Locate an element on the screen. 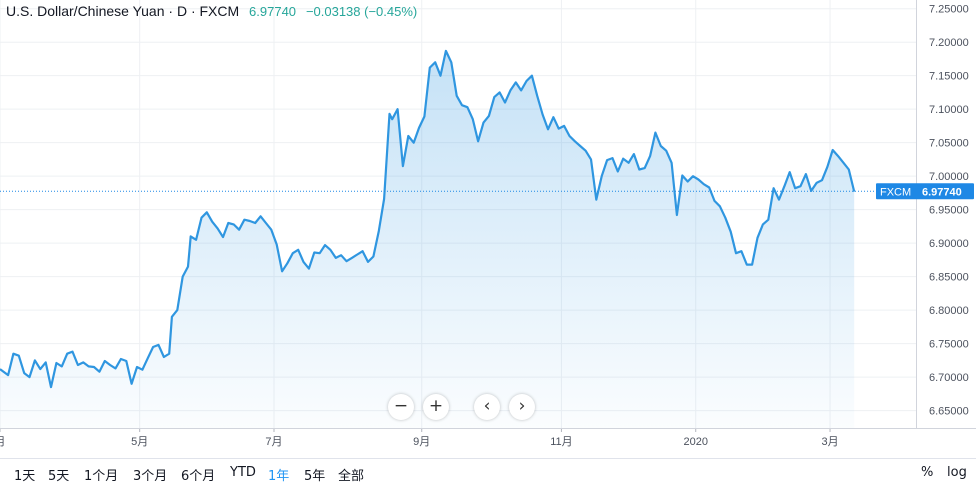 The image size is (976, 484). log-scale-button: log is located at coordinates (957, 472).